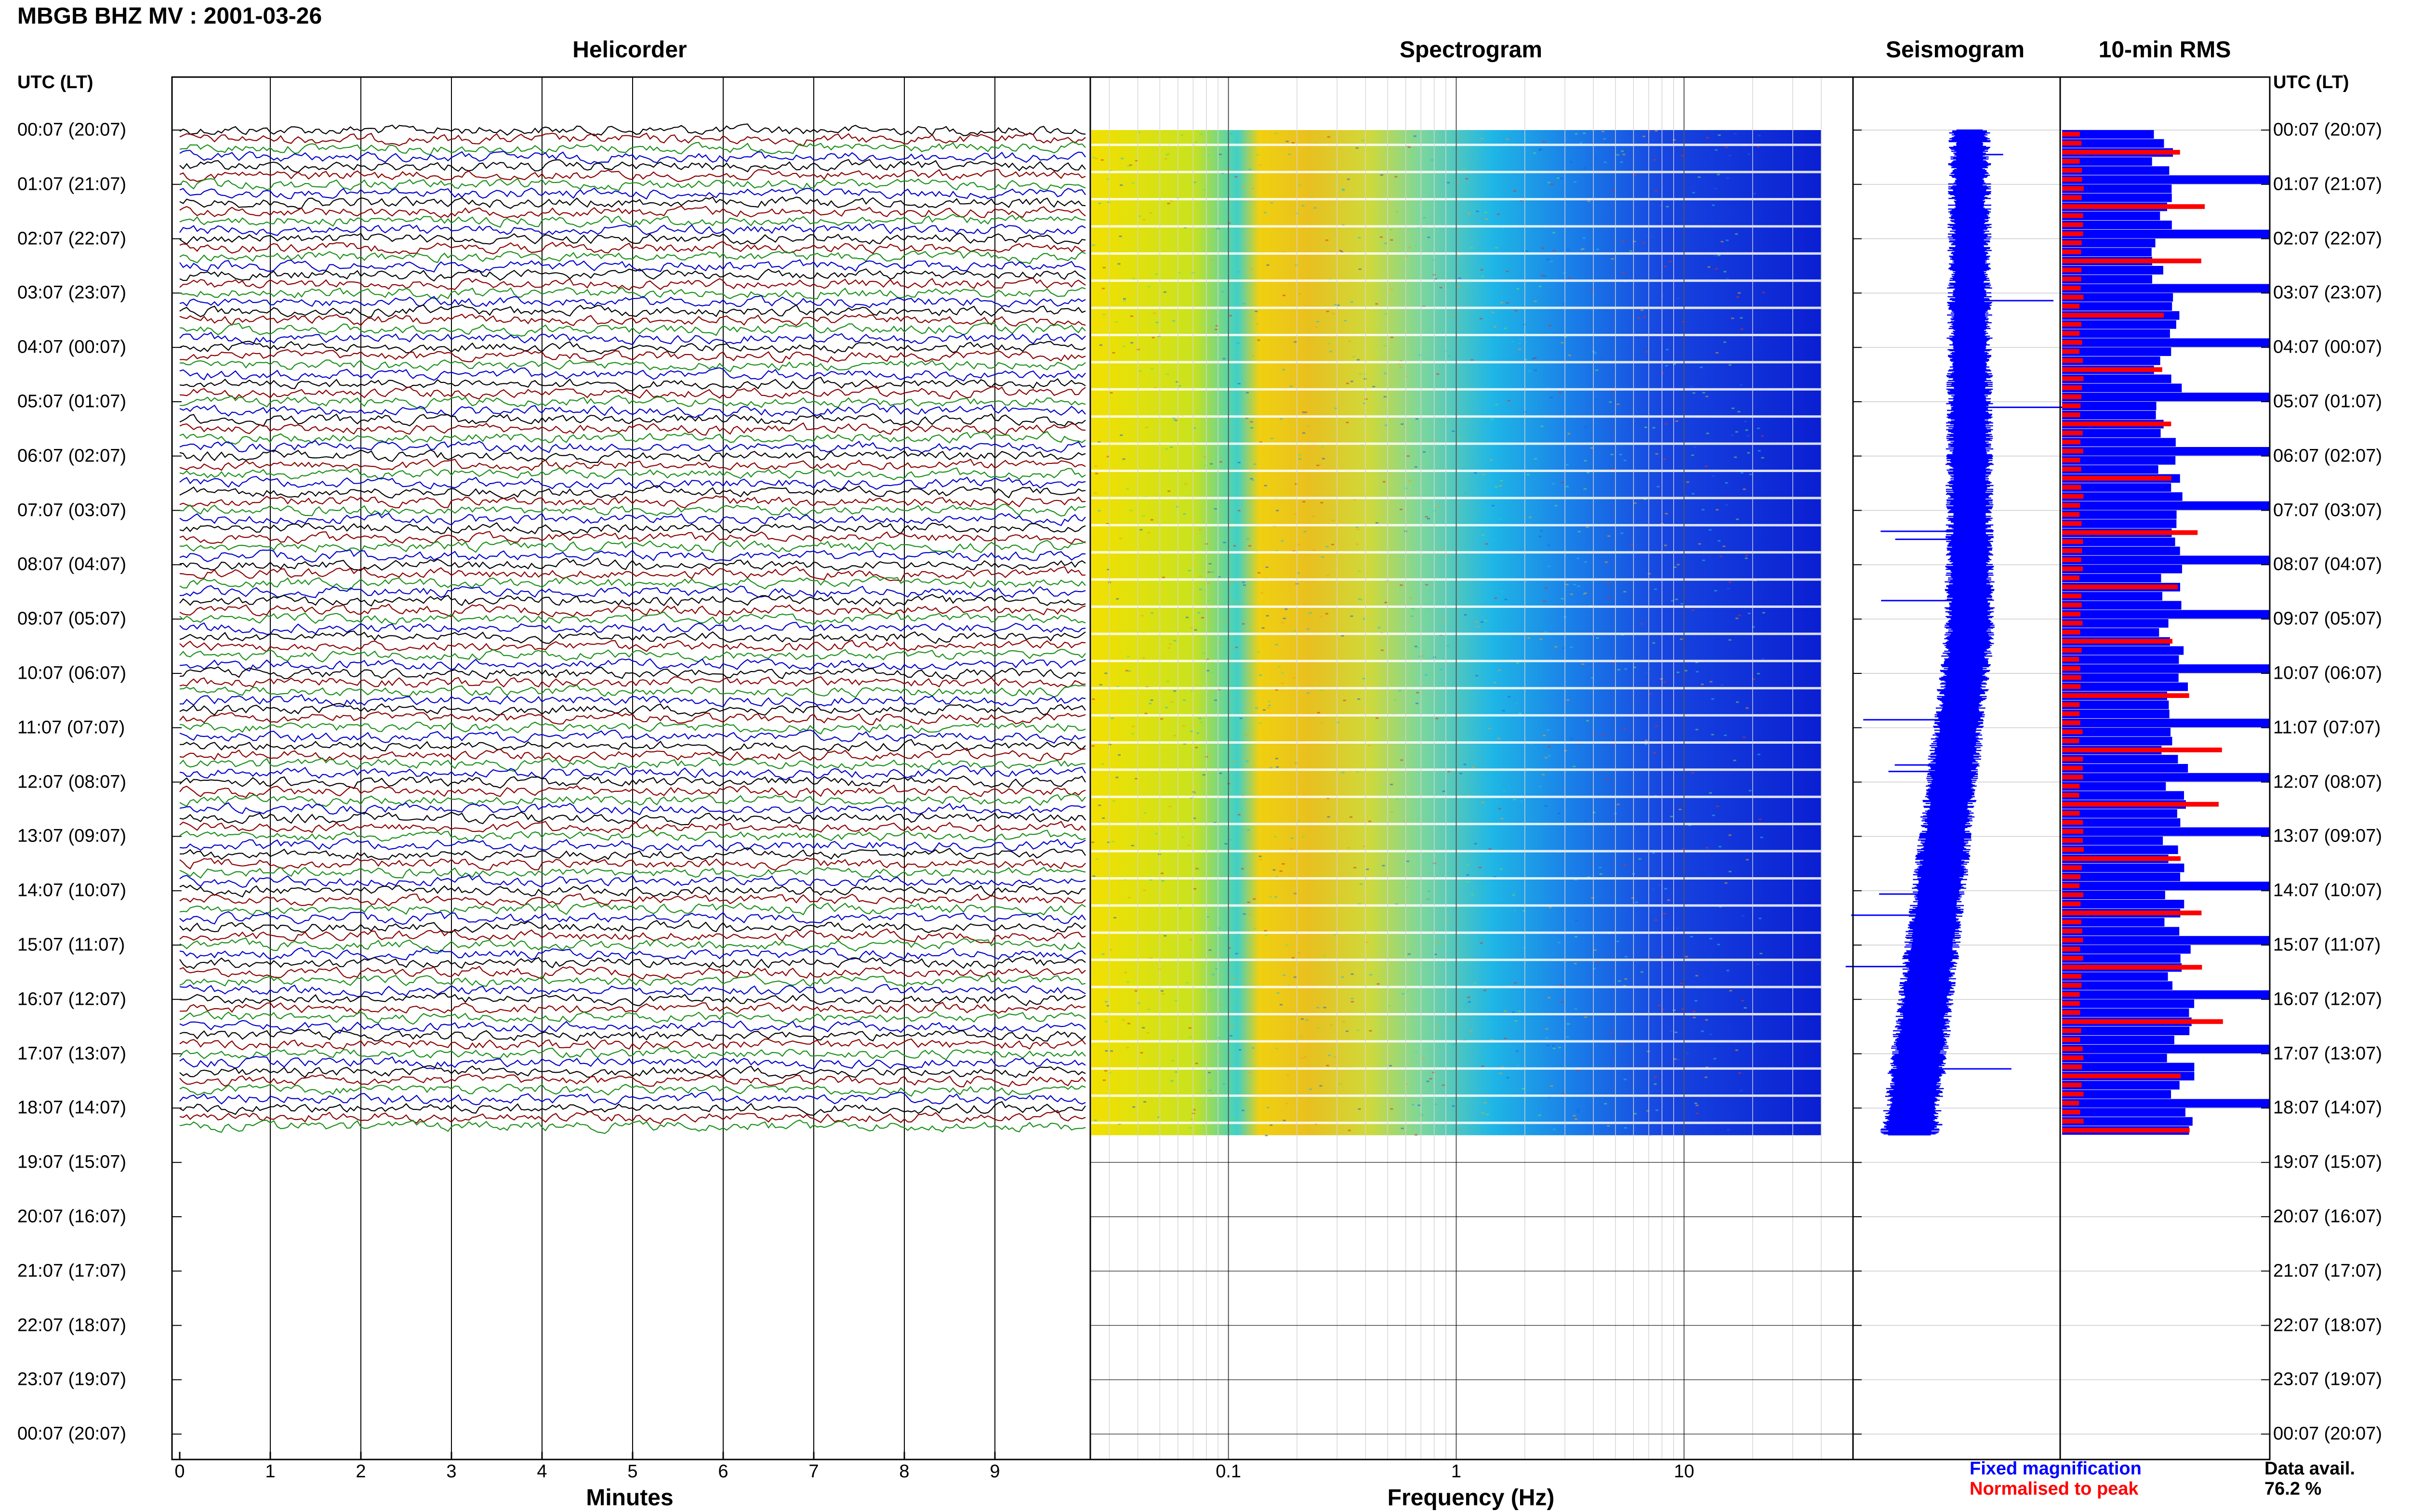 The width and height of the screenshot is (2409, 1512). Describe the element at coordinates (1229, 1471) in the screenshot. I see `spectrogram-tick-label: 0.1` at that location.